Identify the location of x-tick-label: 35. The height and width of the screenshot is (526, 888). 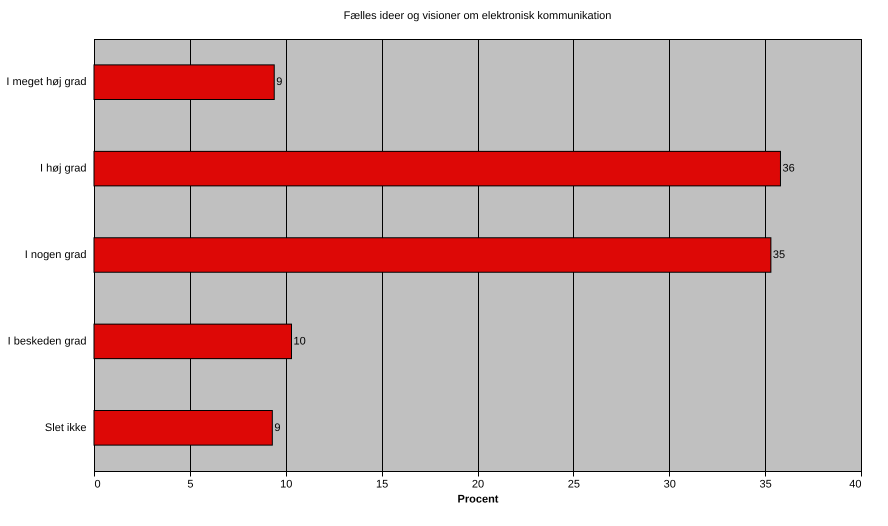
(766, 484).